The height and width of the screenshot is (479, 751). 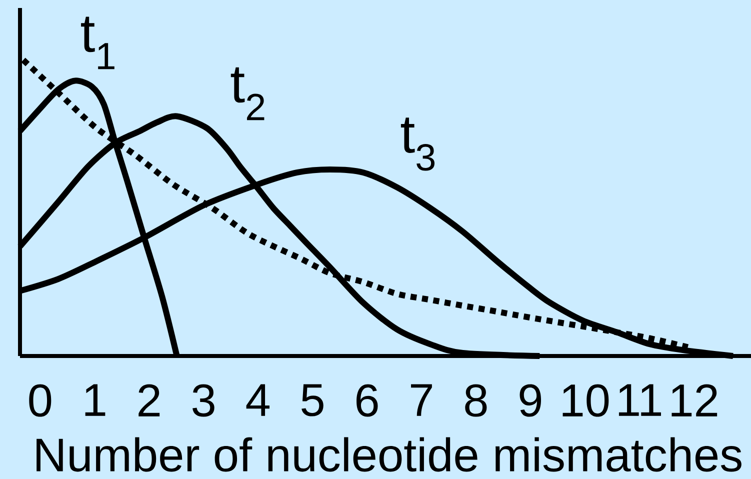 I want to click on x-tick-label: 4, so click(x=258, y=400).